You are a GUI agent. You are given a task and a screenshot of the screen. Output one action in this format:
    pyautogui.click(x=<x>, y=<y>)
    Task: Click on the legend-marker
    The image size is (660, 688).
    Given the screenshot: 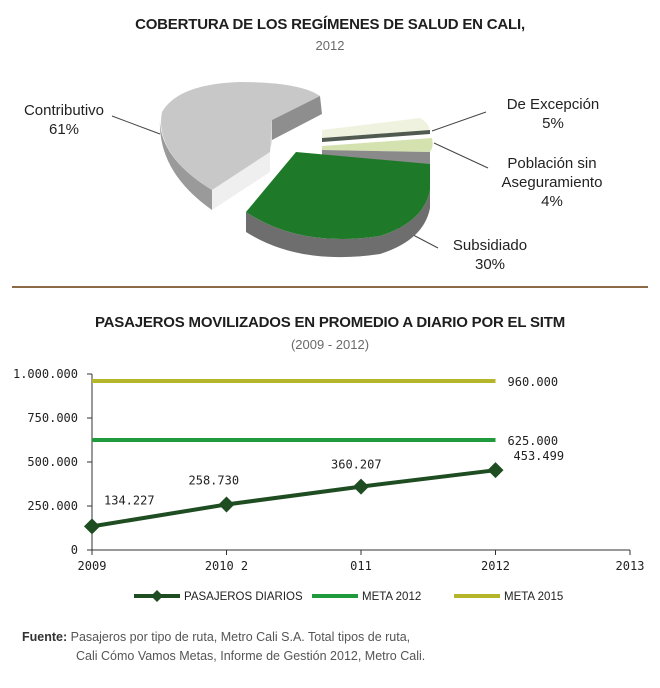 What is the action you would take?
    pyautogui.click(x=157, y=596)
    